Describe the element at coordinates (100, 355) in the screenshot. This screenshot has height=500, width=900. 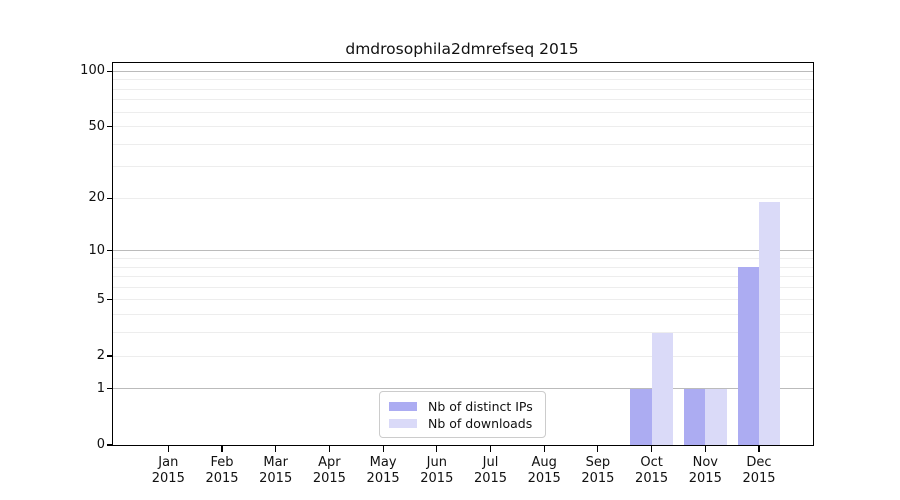
I see `y-tick-label-2: 2` at that location.